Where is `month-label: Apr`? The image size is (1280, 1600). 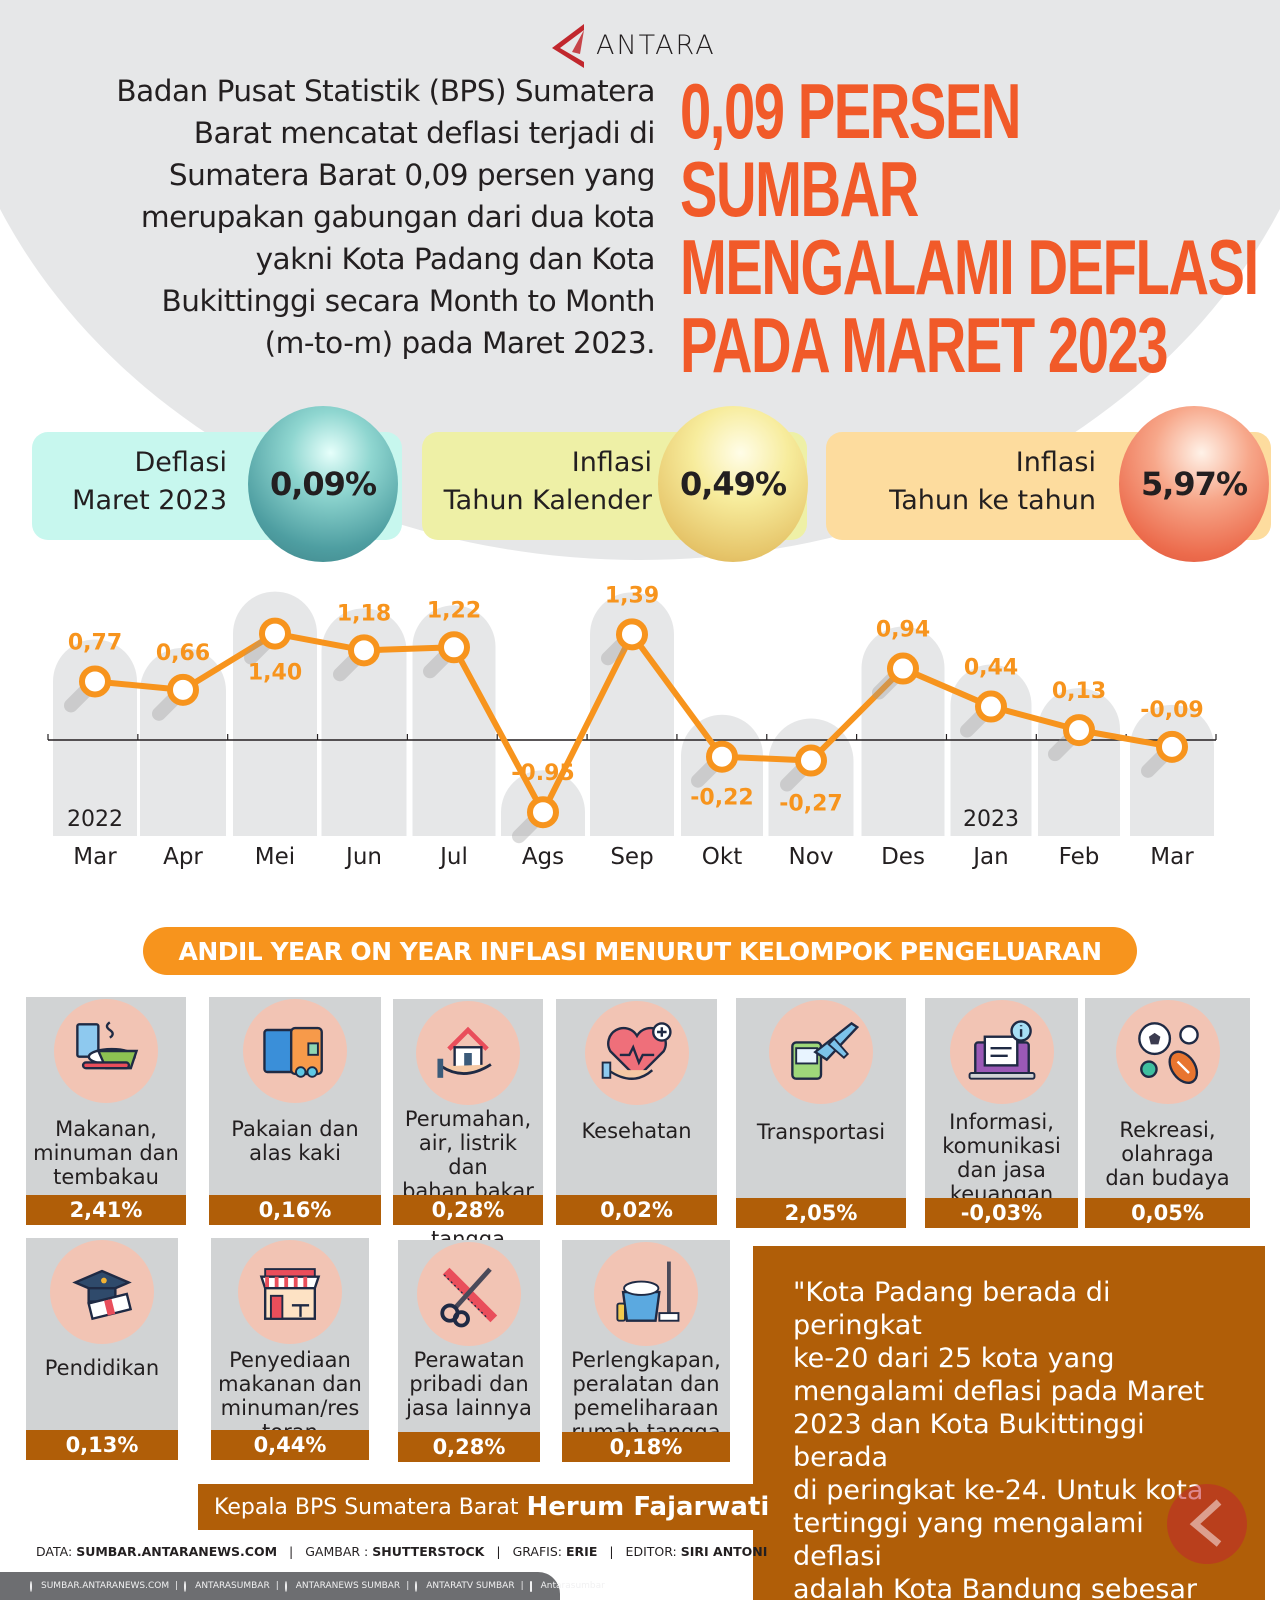 month-label: Apr is located at coordinates (183, 857).